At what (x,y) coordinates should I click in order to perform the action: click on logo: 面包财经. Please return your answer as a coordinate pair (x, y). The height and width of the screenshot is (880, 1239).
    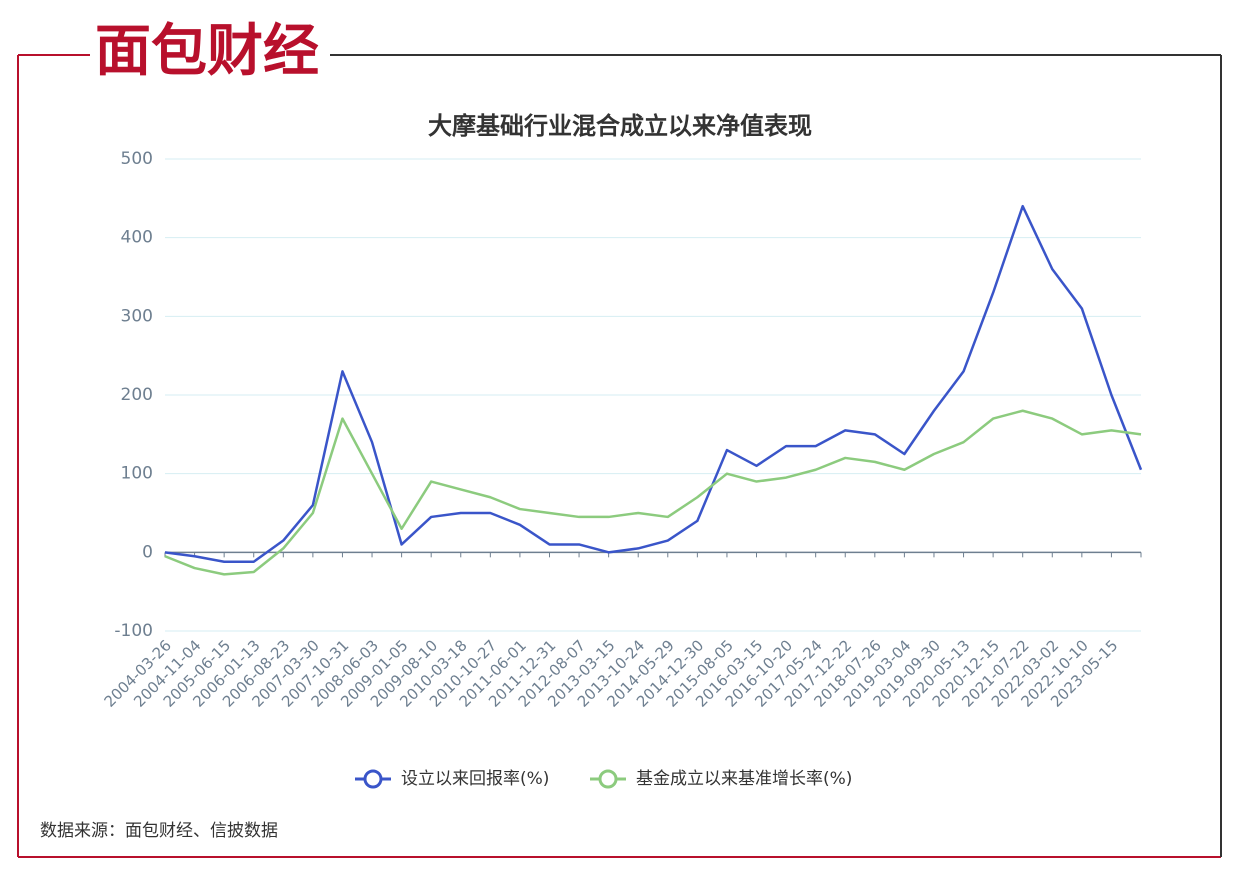
    Looking at the image, I should click on (207, 51).